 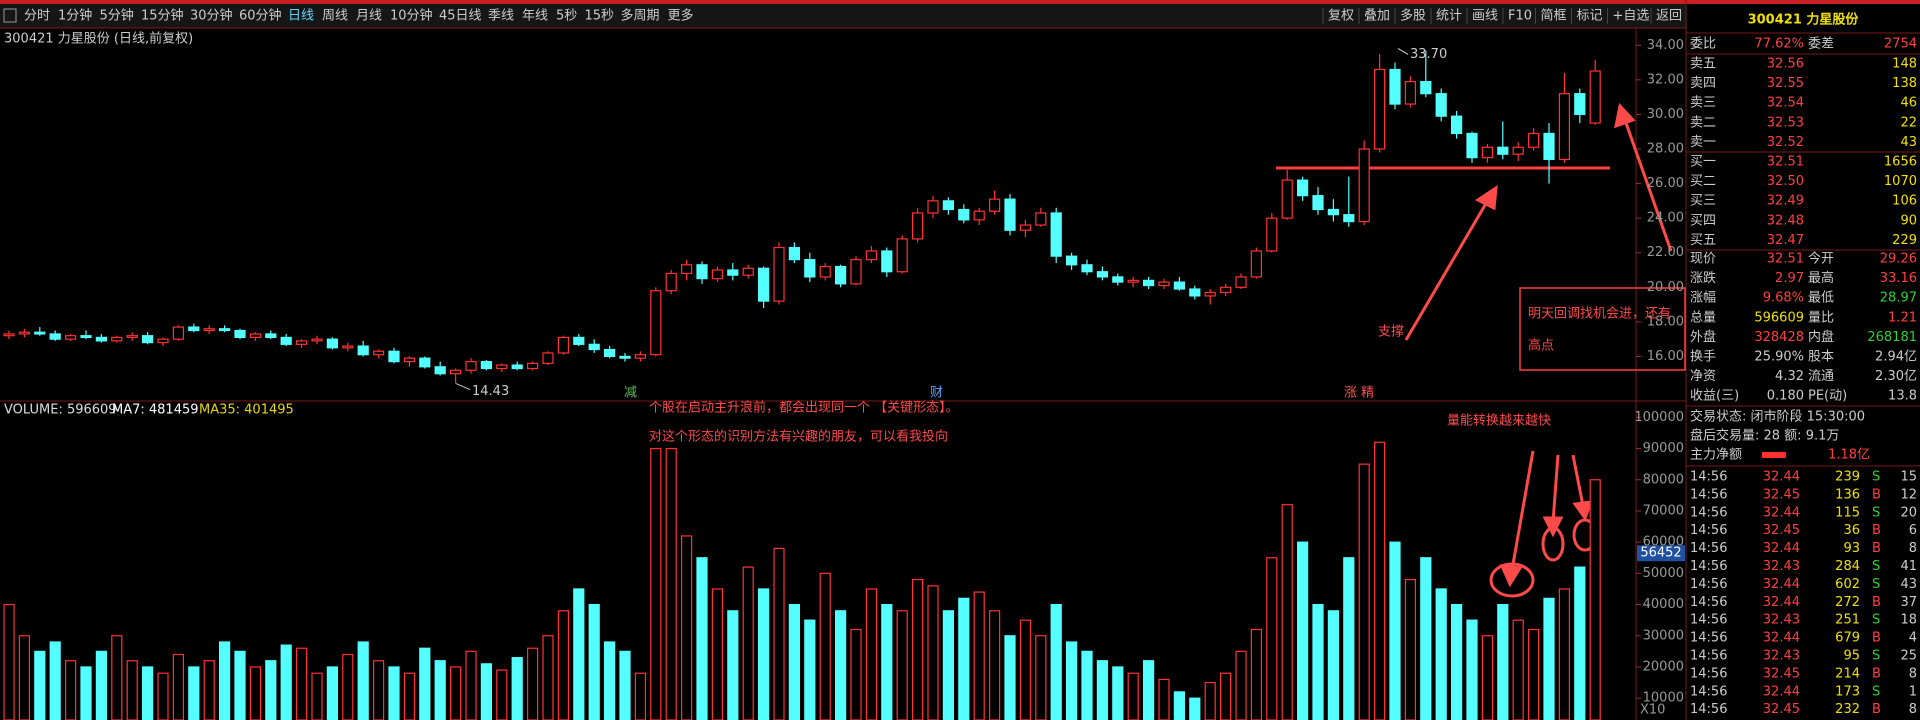 I want to click on volume-legend: MA7: 481459, so click(x=155, y=410).